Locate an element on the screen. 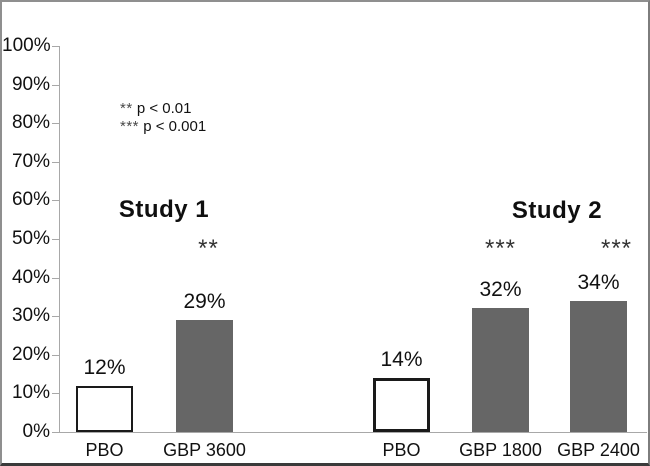 The width and height of the screenshot is (650, 466). x-axis-line is located at coordinates (353, 432).